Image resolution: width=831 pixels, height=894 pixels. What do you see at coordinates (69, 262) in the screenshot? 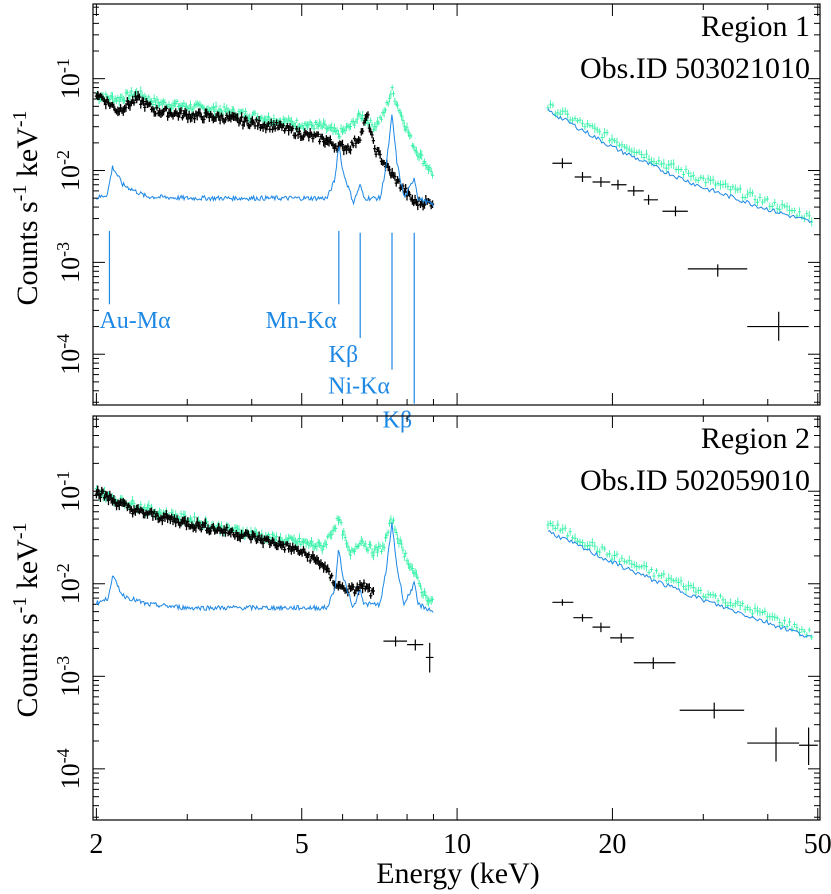
I see `y-tick-label: 10-3` at bounding box center [69, 262].